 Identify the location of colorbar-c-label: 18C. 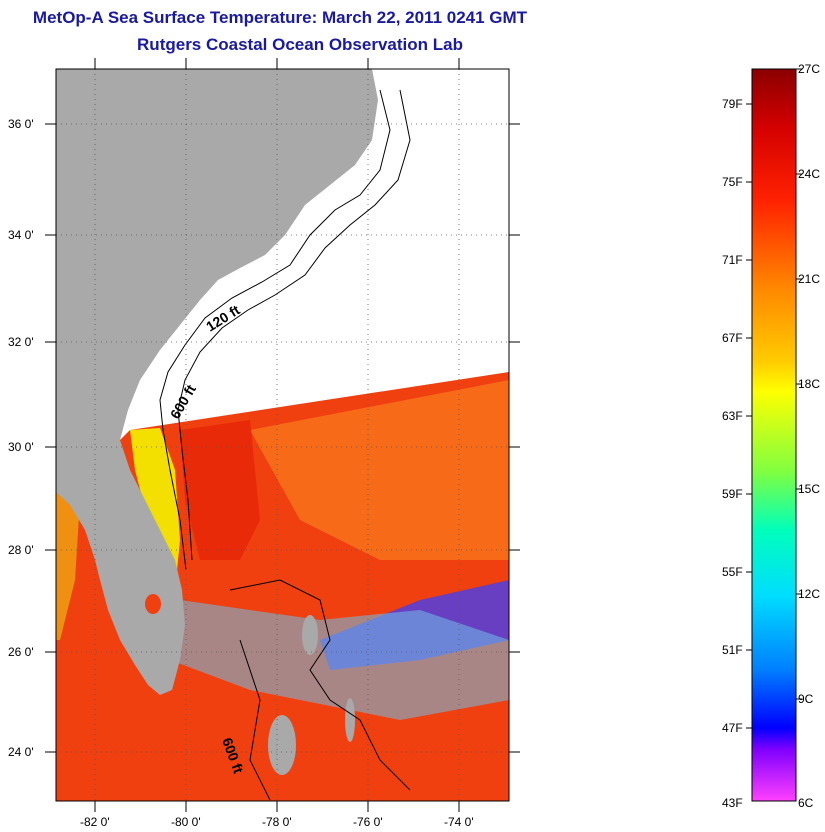
(809, 384).